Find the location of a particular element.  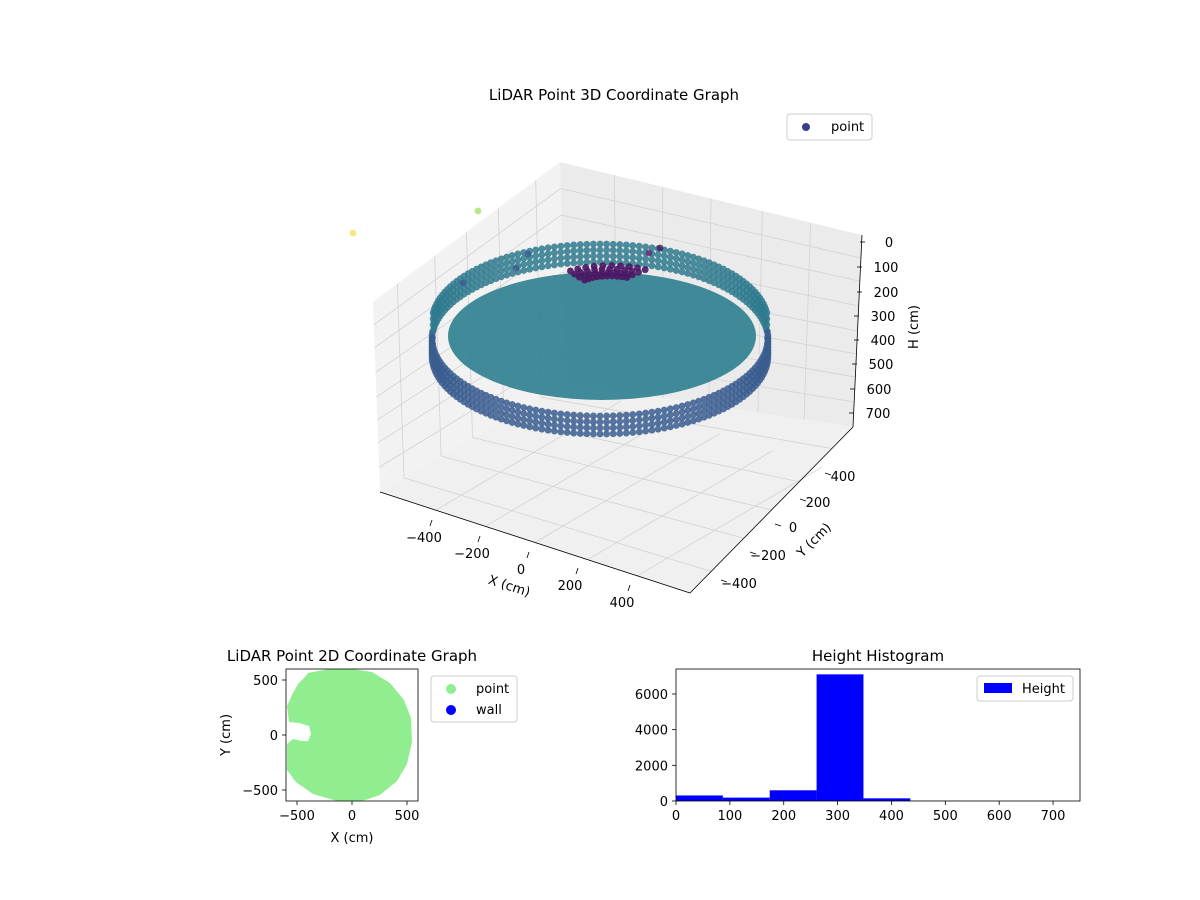

z-tick-label: 0 is located at coordinates (889, 243).